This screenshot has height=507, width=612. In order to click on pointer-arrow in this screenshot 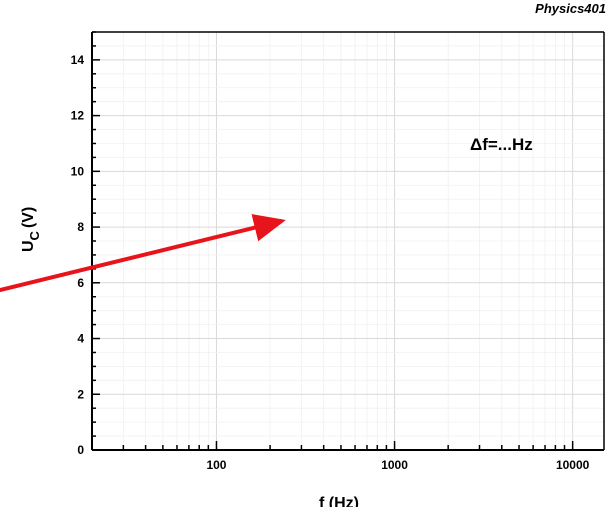, I will do `click(143, 253)`.